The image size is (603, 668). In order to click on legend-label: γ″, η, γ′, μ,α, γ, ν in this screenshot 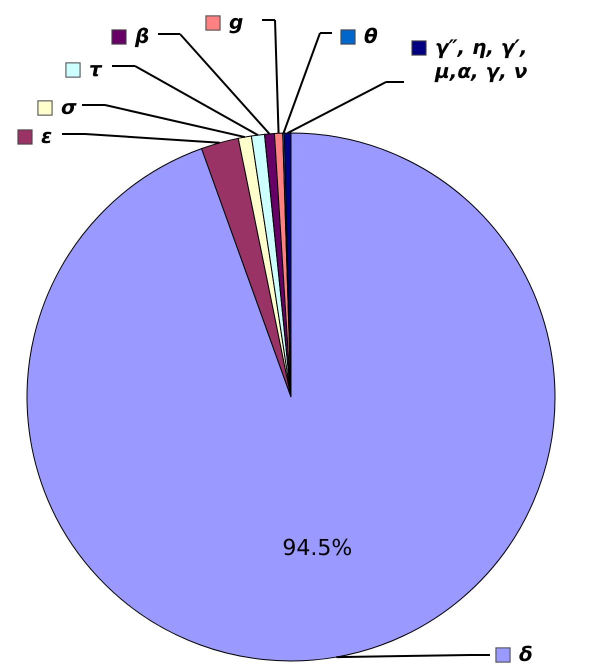, I will do `click(481, 59)`.